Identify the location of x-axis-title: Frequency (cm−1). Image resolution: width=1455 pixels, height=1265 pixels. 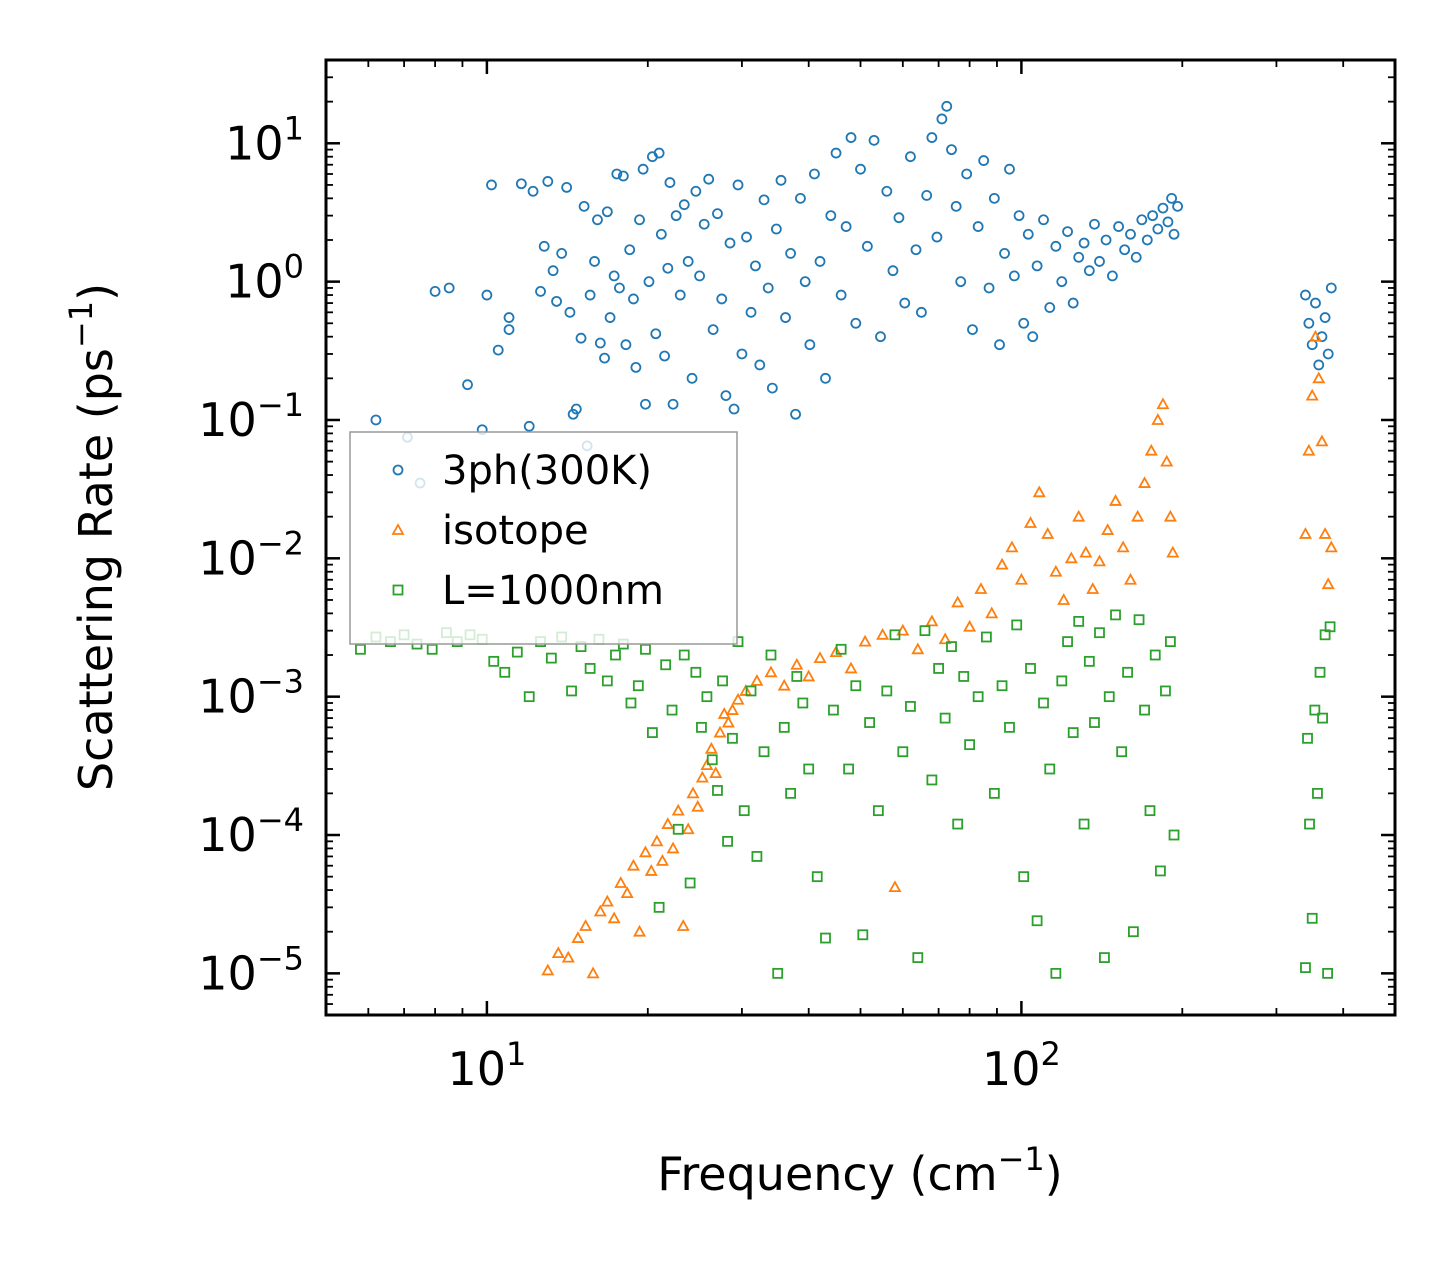
(859, 1170).